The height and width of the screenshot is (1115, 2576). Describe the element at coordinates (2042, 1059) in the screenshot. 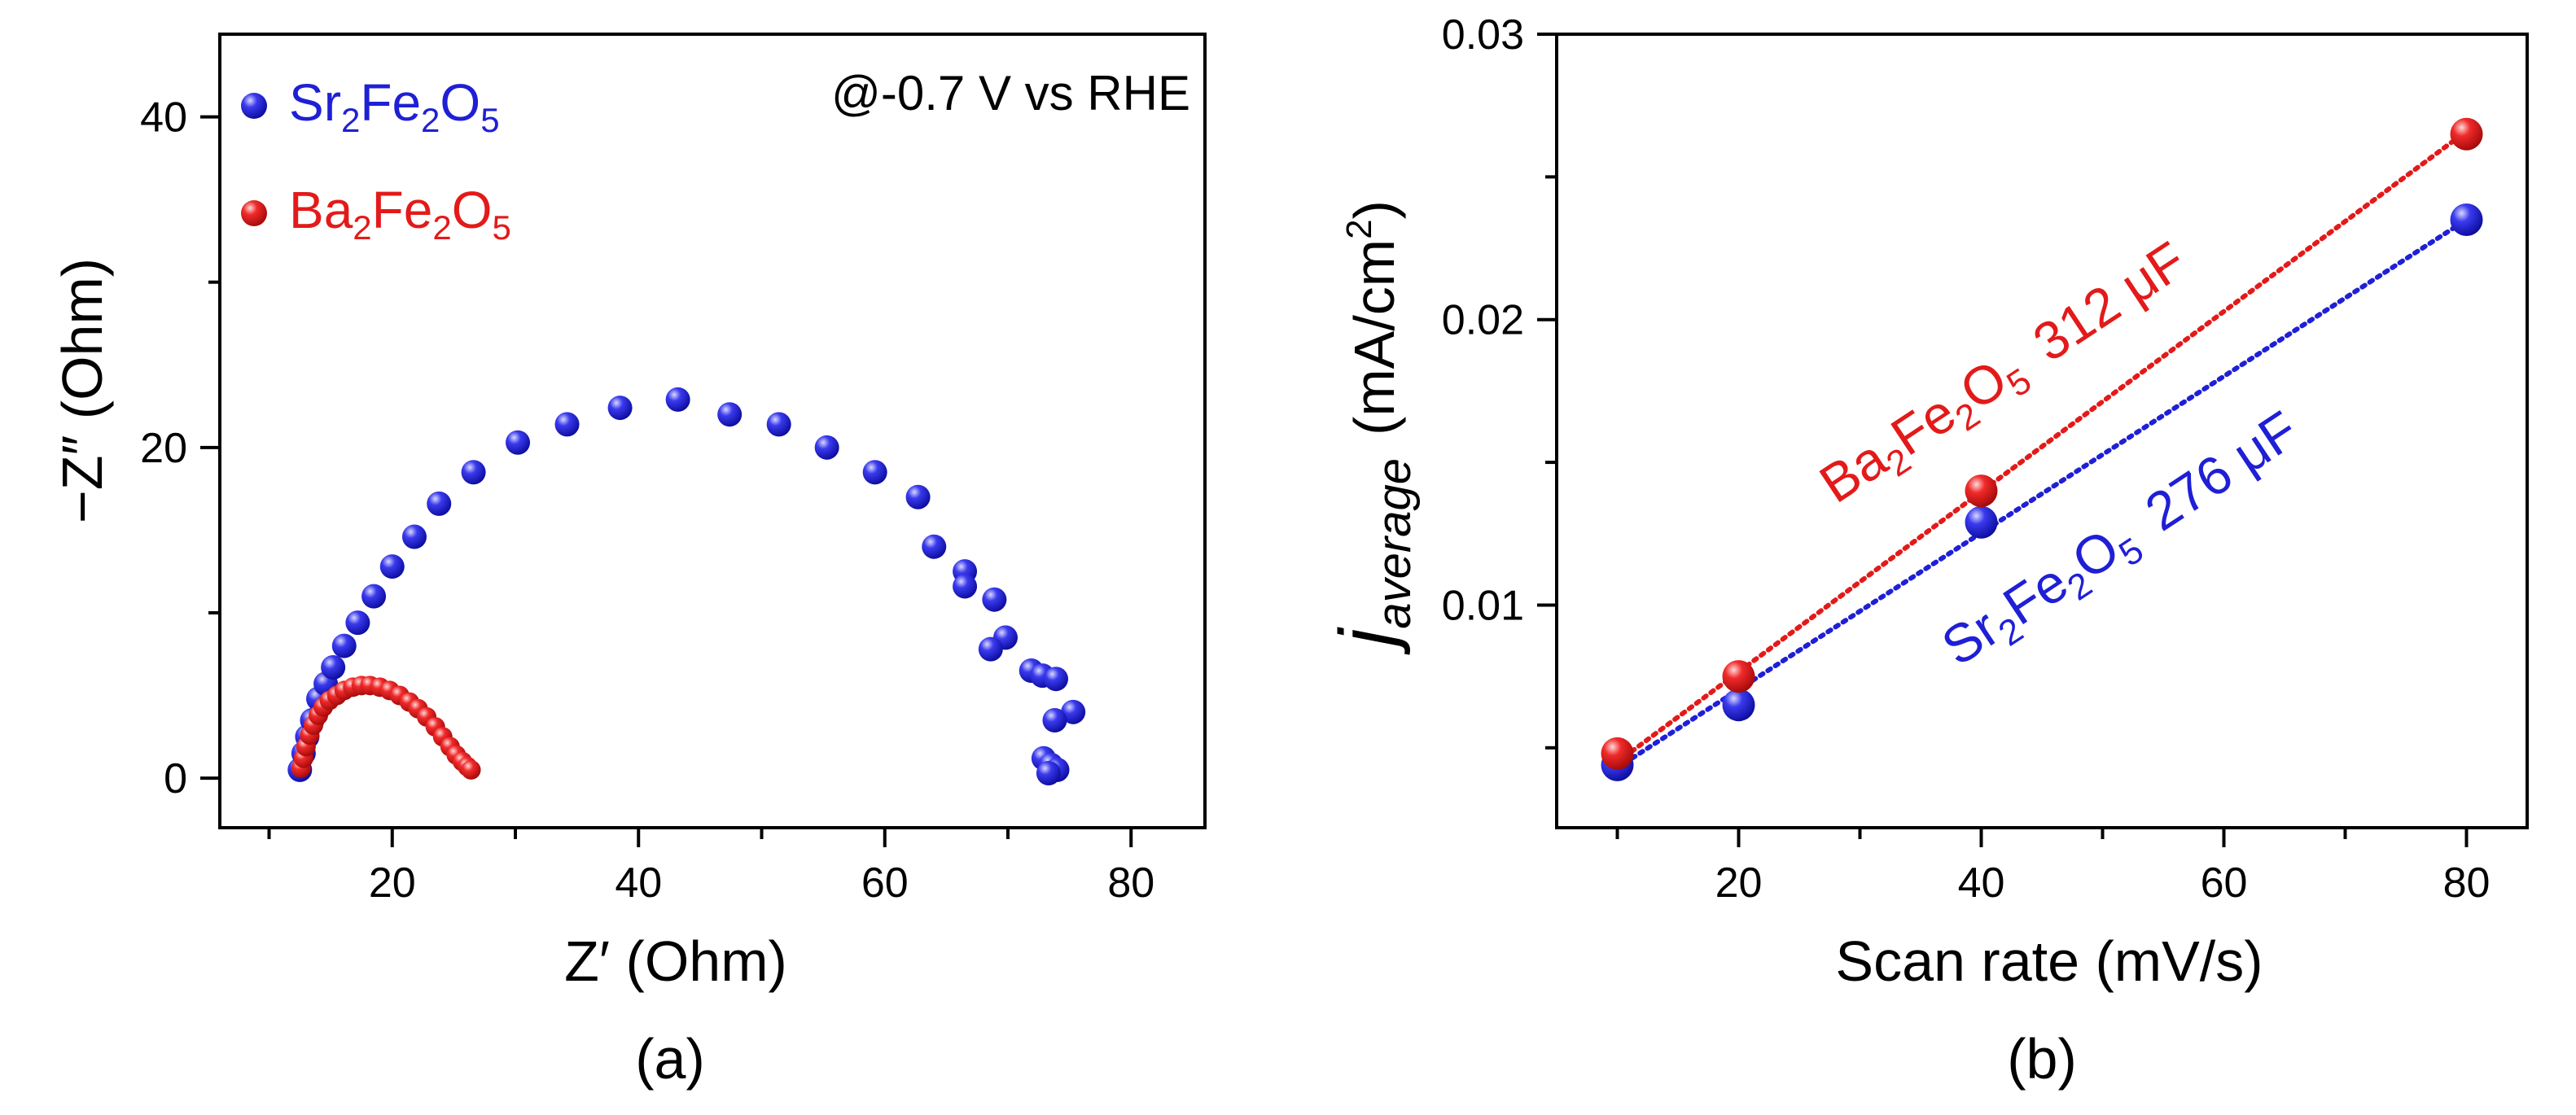

I see `panel-b-label: (b)` at that location.